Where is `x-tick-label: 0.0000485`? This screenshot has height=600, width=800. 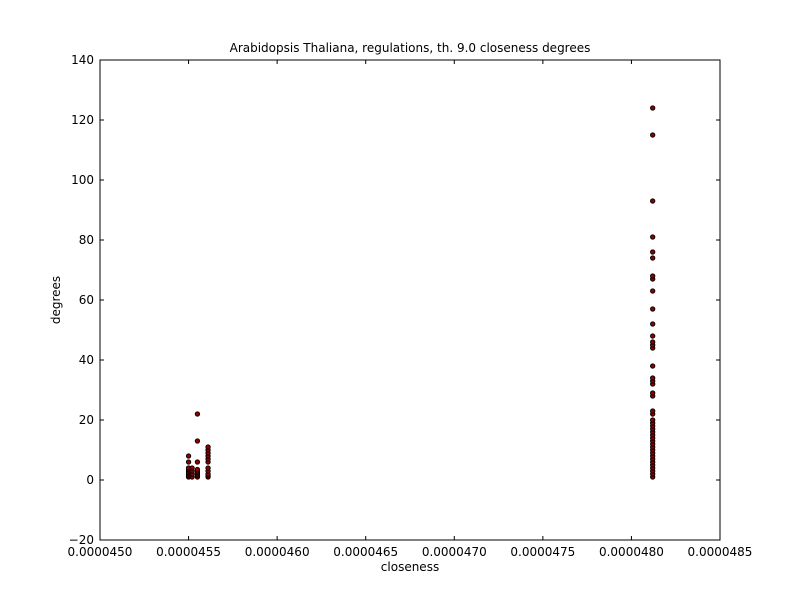
x-tick-label: 0.0000485 is located at coordinates (720, 552).